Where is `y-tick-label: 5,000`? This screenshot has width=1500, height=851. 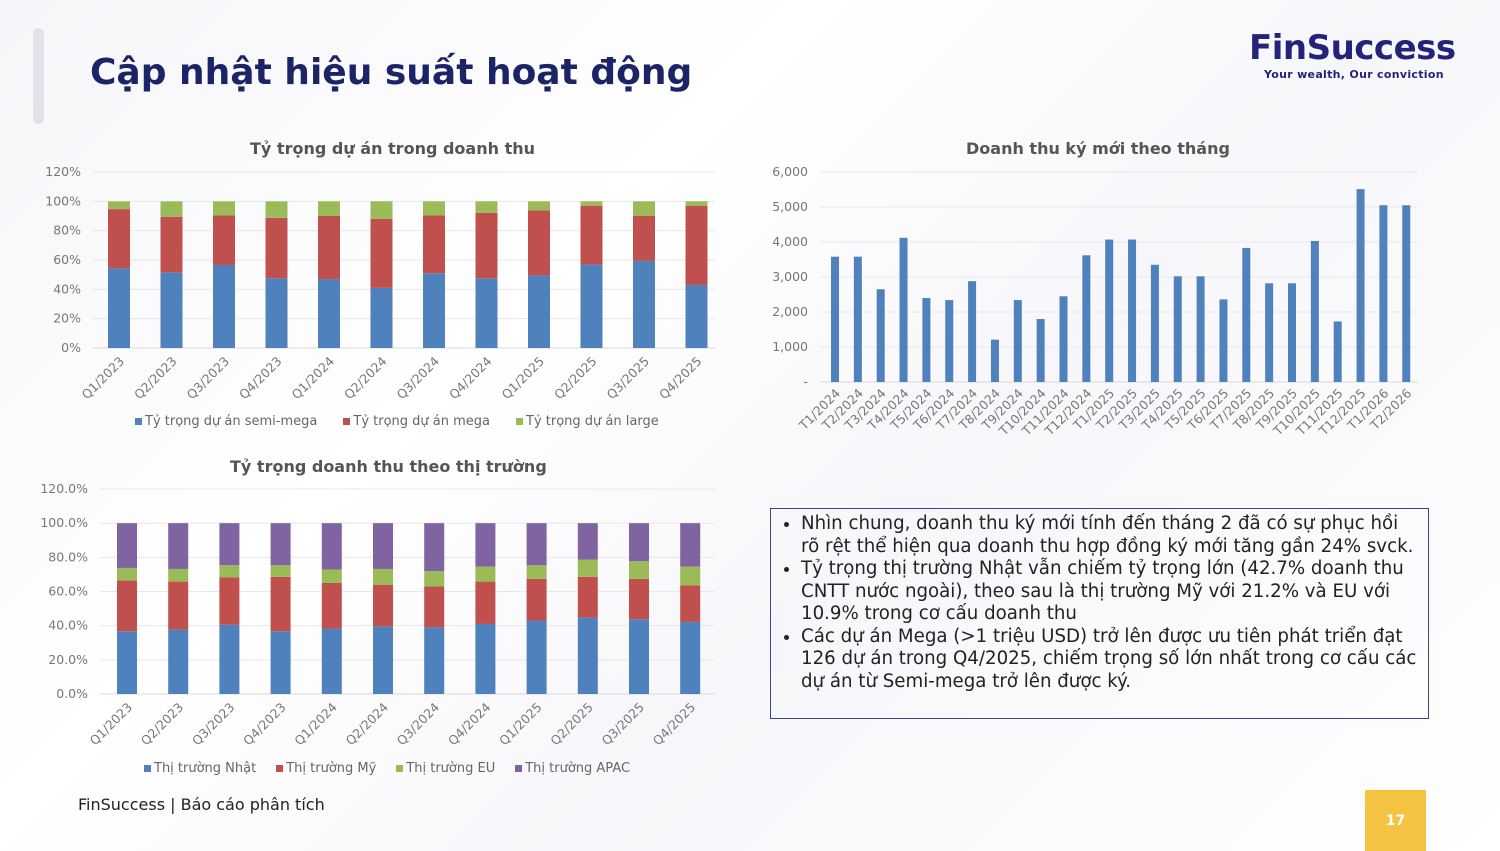
y-tick-label: 5,000 is located at coordinates (790, 206).